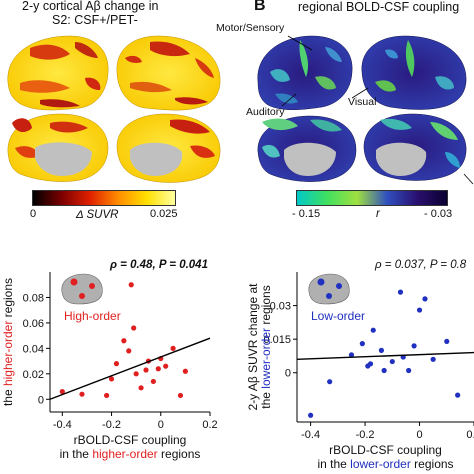  Describe the element at coordinates (414, 72) in the screenshot. I see `brain-lateral-right-b` at that location.